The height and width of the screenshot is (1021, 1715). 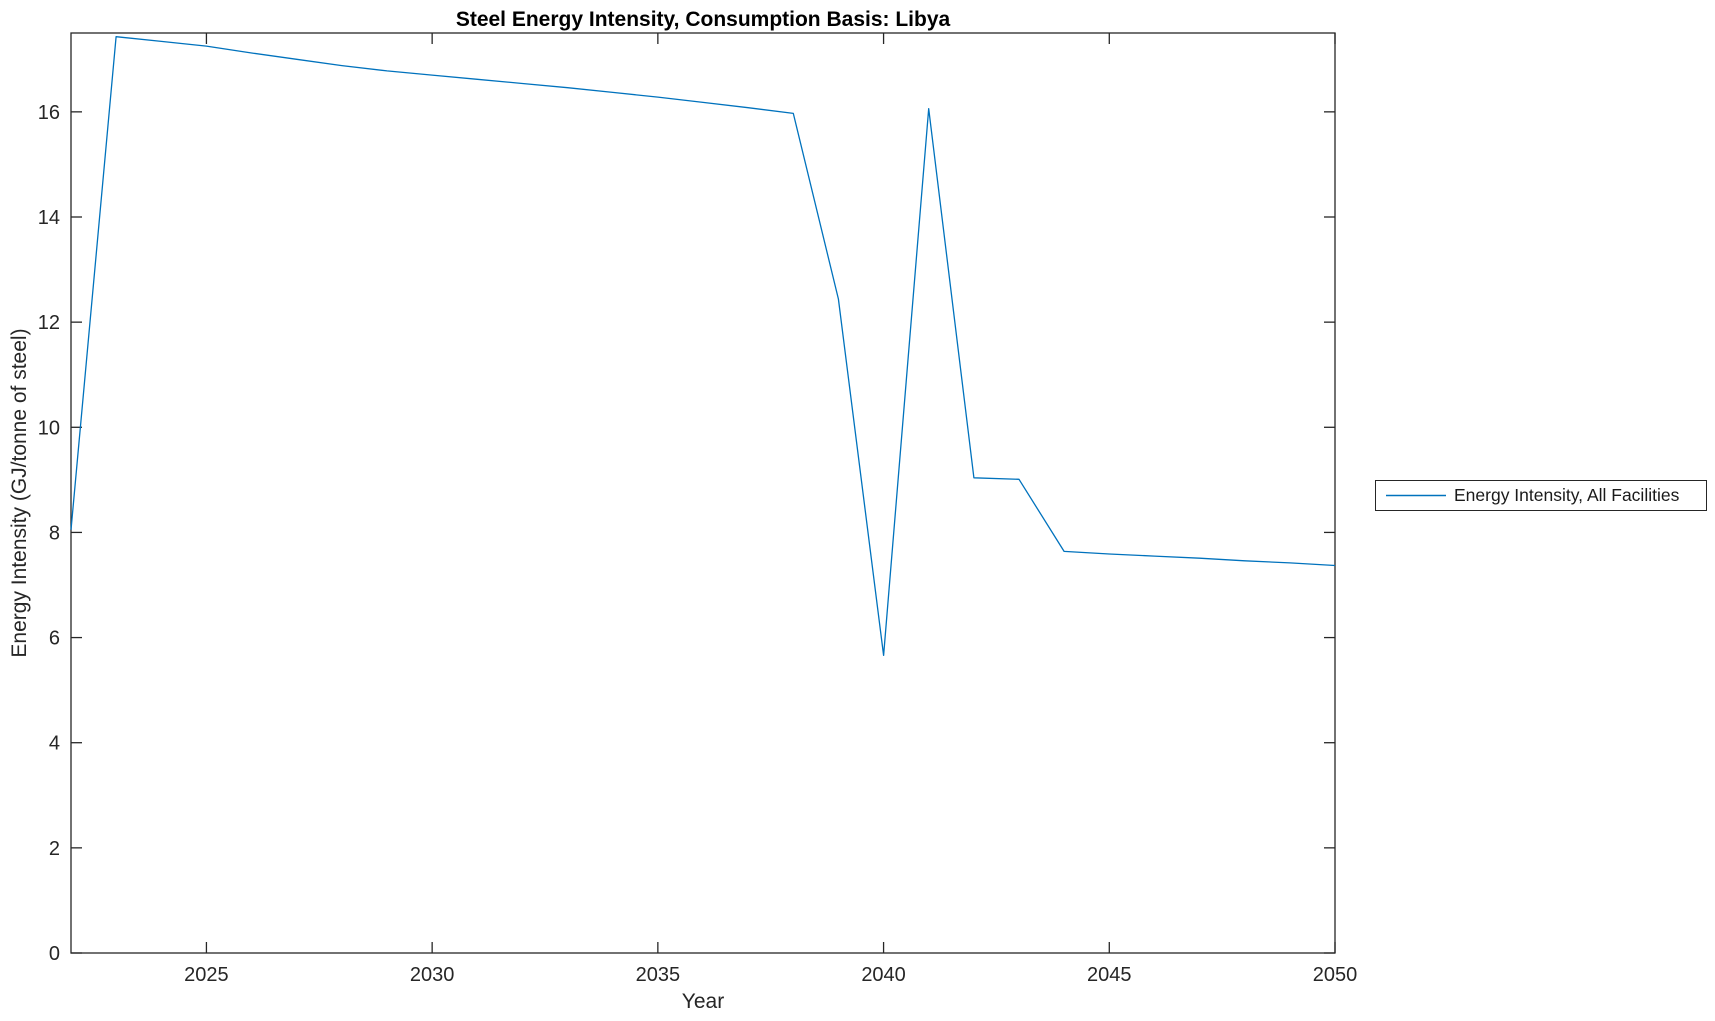 I want to click on y-tick-label: 16, so click(x=49, y=113).